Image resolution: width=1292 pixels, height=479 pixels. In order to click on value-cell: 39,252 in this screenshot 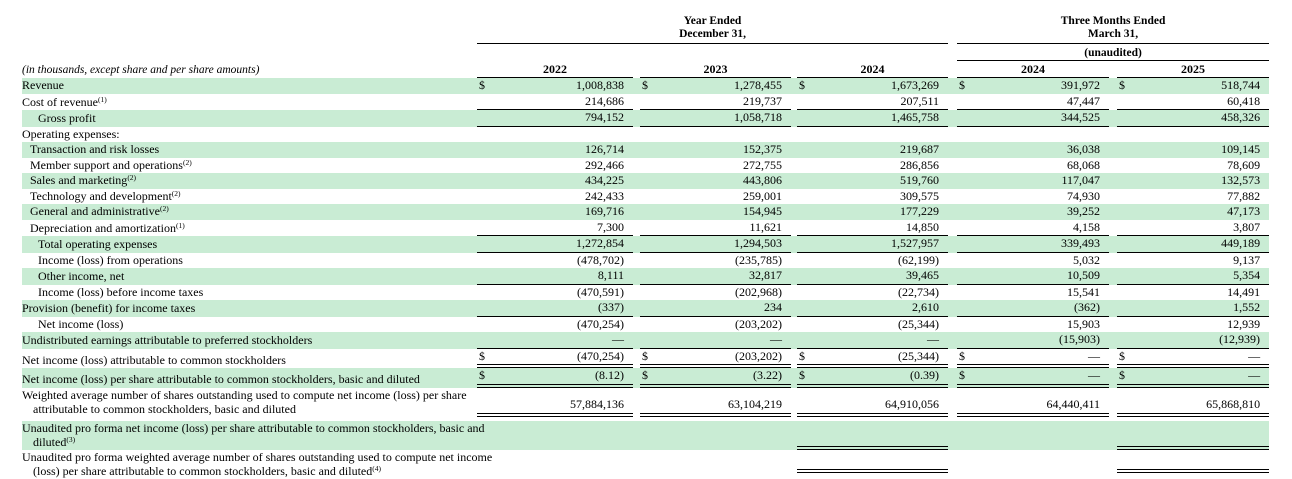, I will do `click(1033, 212)`.